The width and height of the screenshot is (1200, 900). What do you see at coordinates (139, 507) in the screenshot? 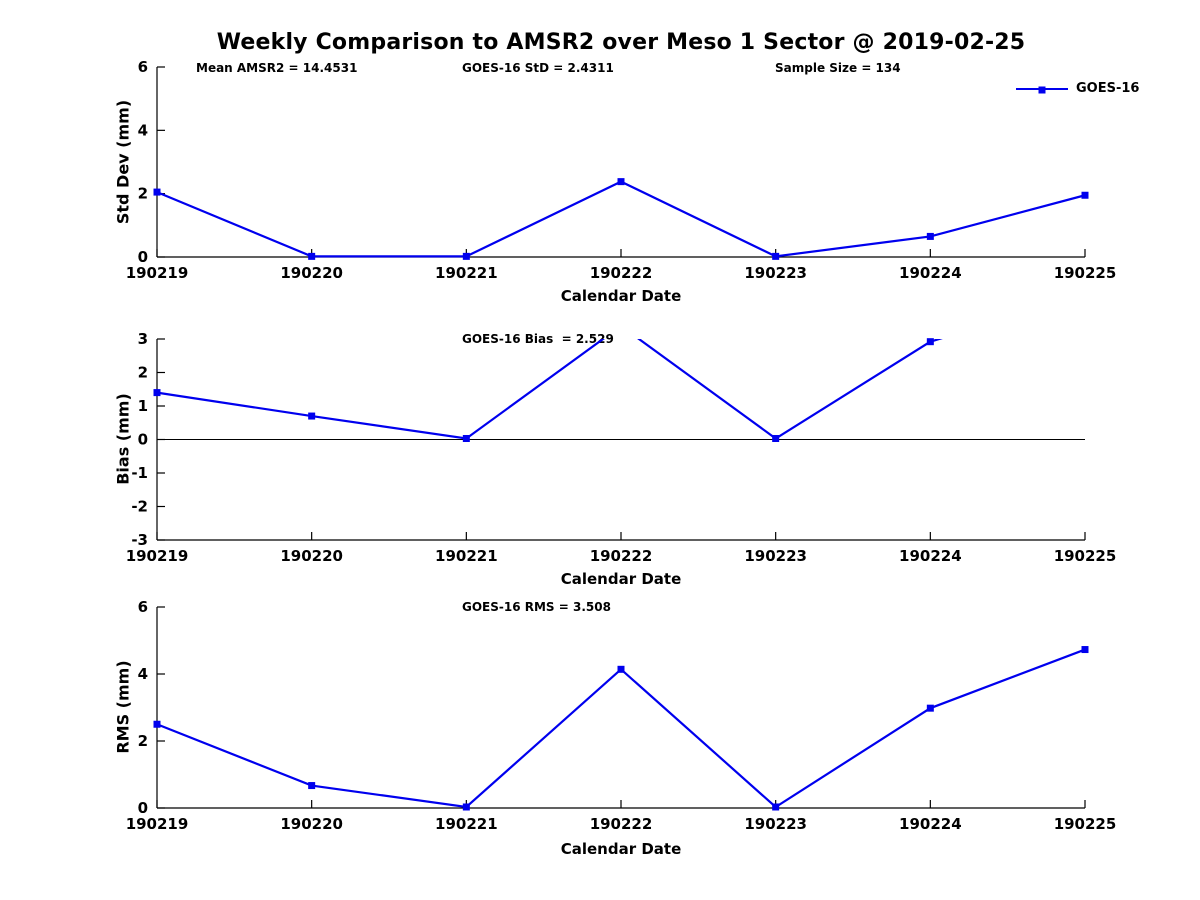
I see `bias-ytick: -2` at bounding box center [139, 507].